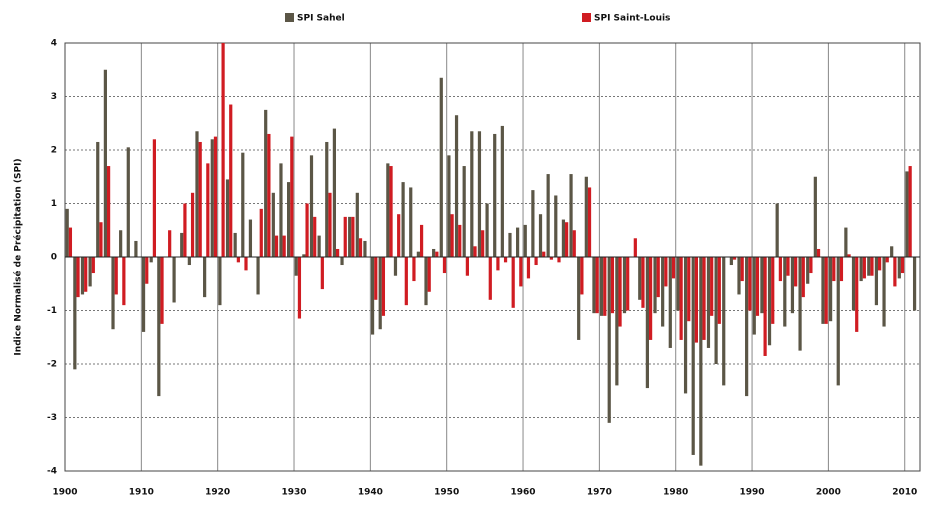  Describe the element at coordinates (217, 493) in the screenshot. I see `x-tick-label: 1920` at that location.